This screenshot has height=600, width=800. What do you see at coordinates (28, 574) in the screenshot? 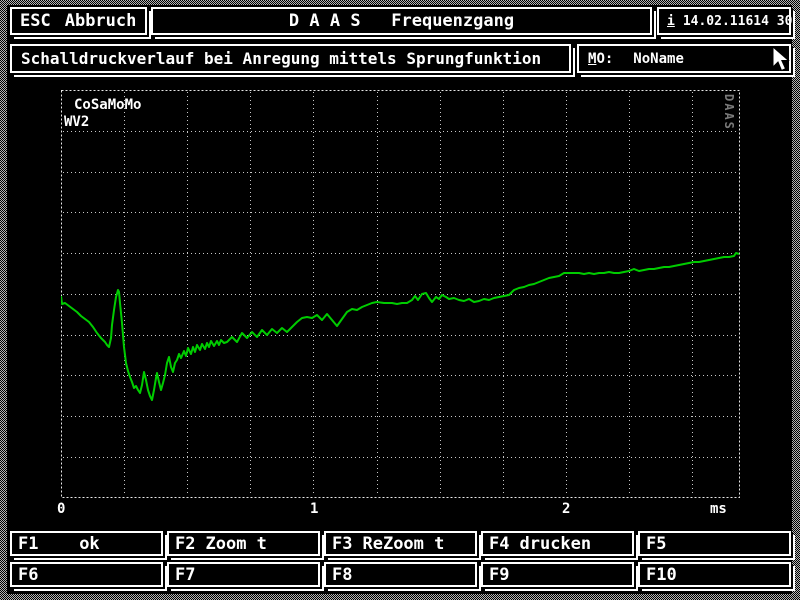
I see `f6-key: F6` at bounding box center [28, 574].